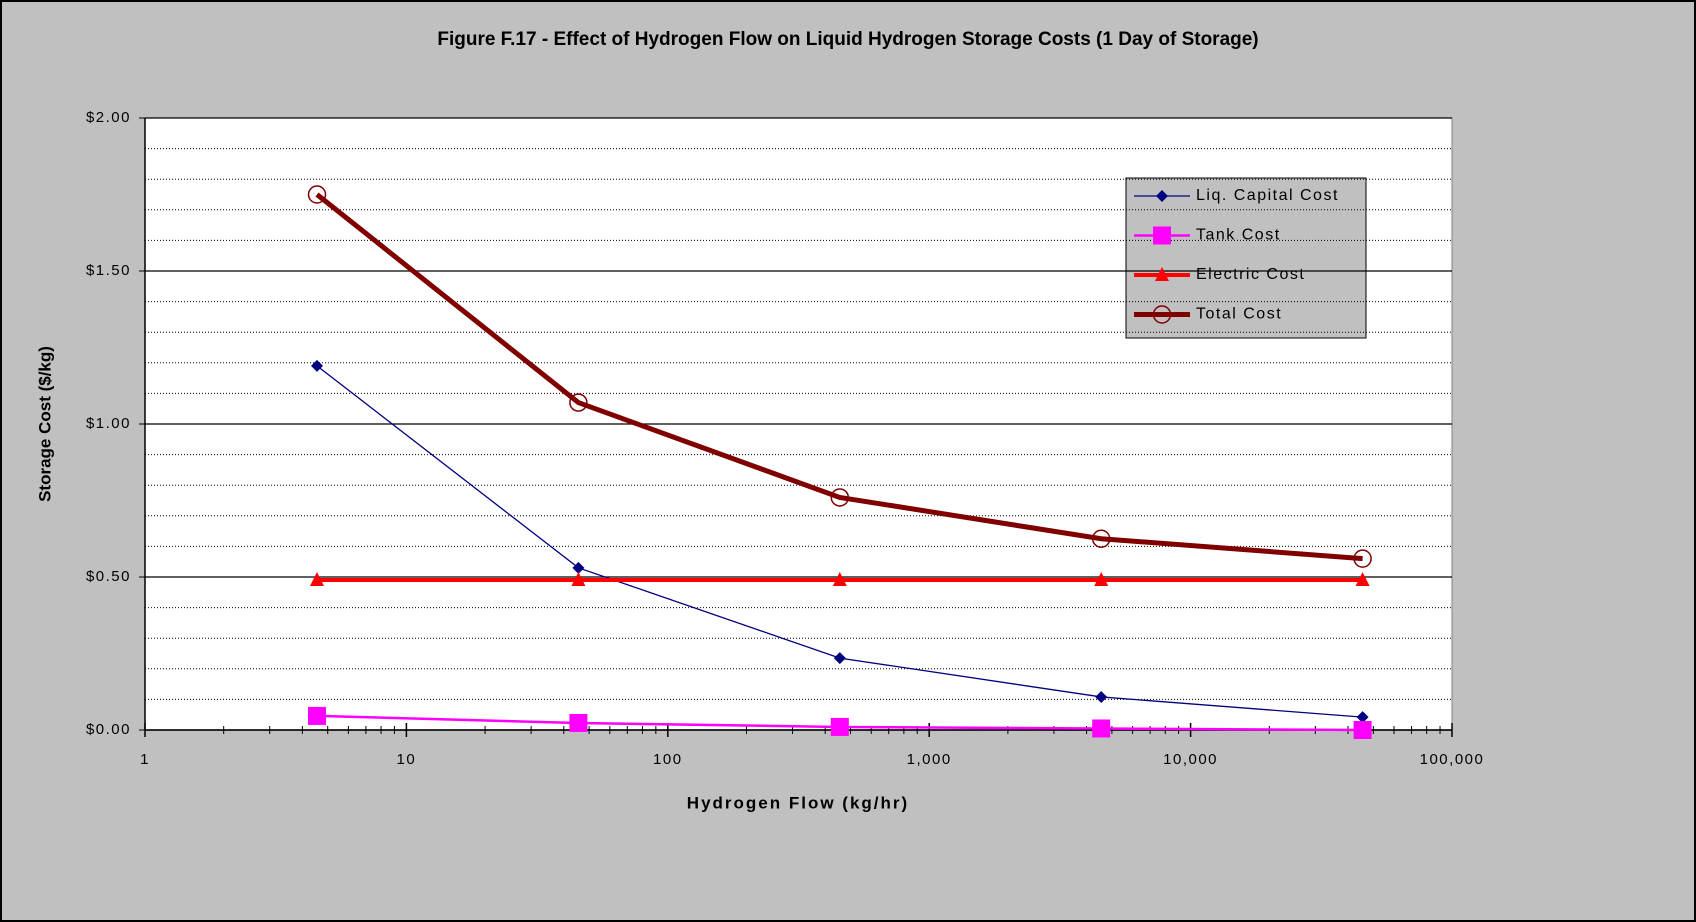 This screenshot has height=922, width=1696. I want to click on x-tick-label: 100,000, so click(1452, 759).